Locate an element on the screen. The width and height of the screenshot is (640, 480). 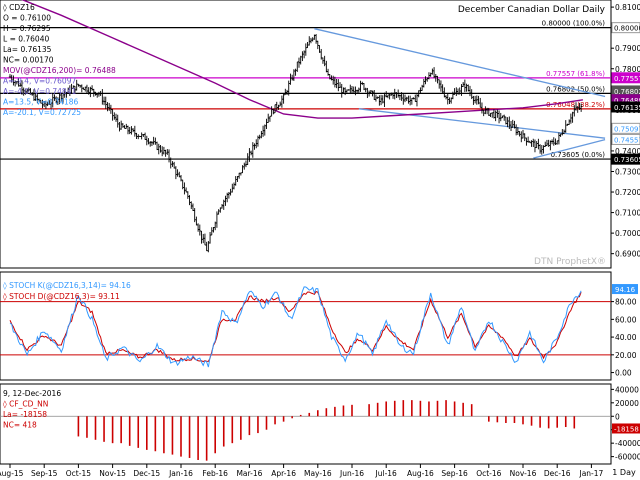
x-tick-label: Sep-16 is located at coordinates (454, 473).